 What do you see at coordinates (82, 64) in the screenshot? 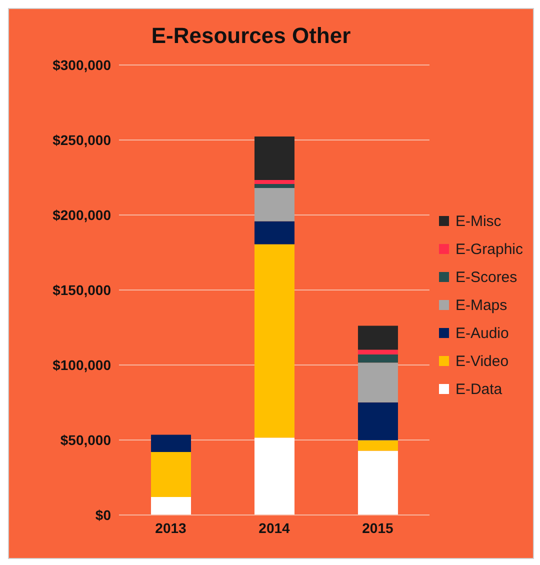
I see `y-tick-label: $300,000` at bounding box center [82, 64].